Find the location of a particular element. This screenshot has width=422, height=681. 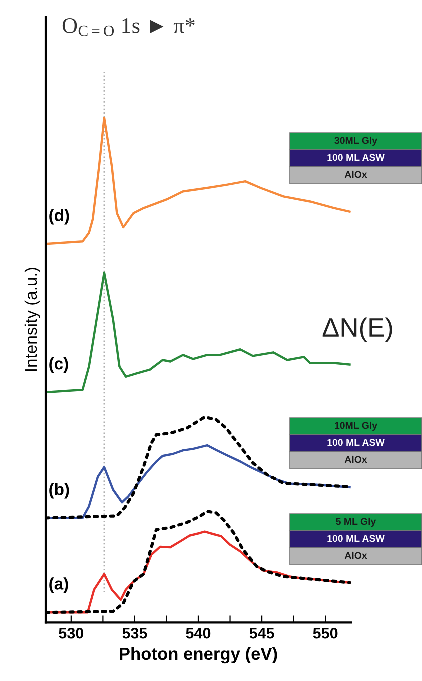

x-tick-label: 535 is located at coordinates (135, 633).